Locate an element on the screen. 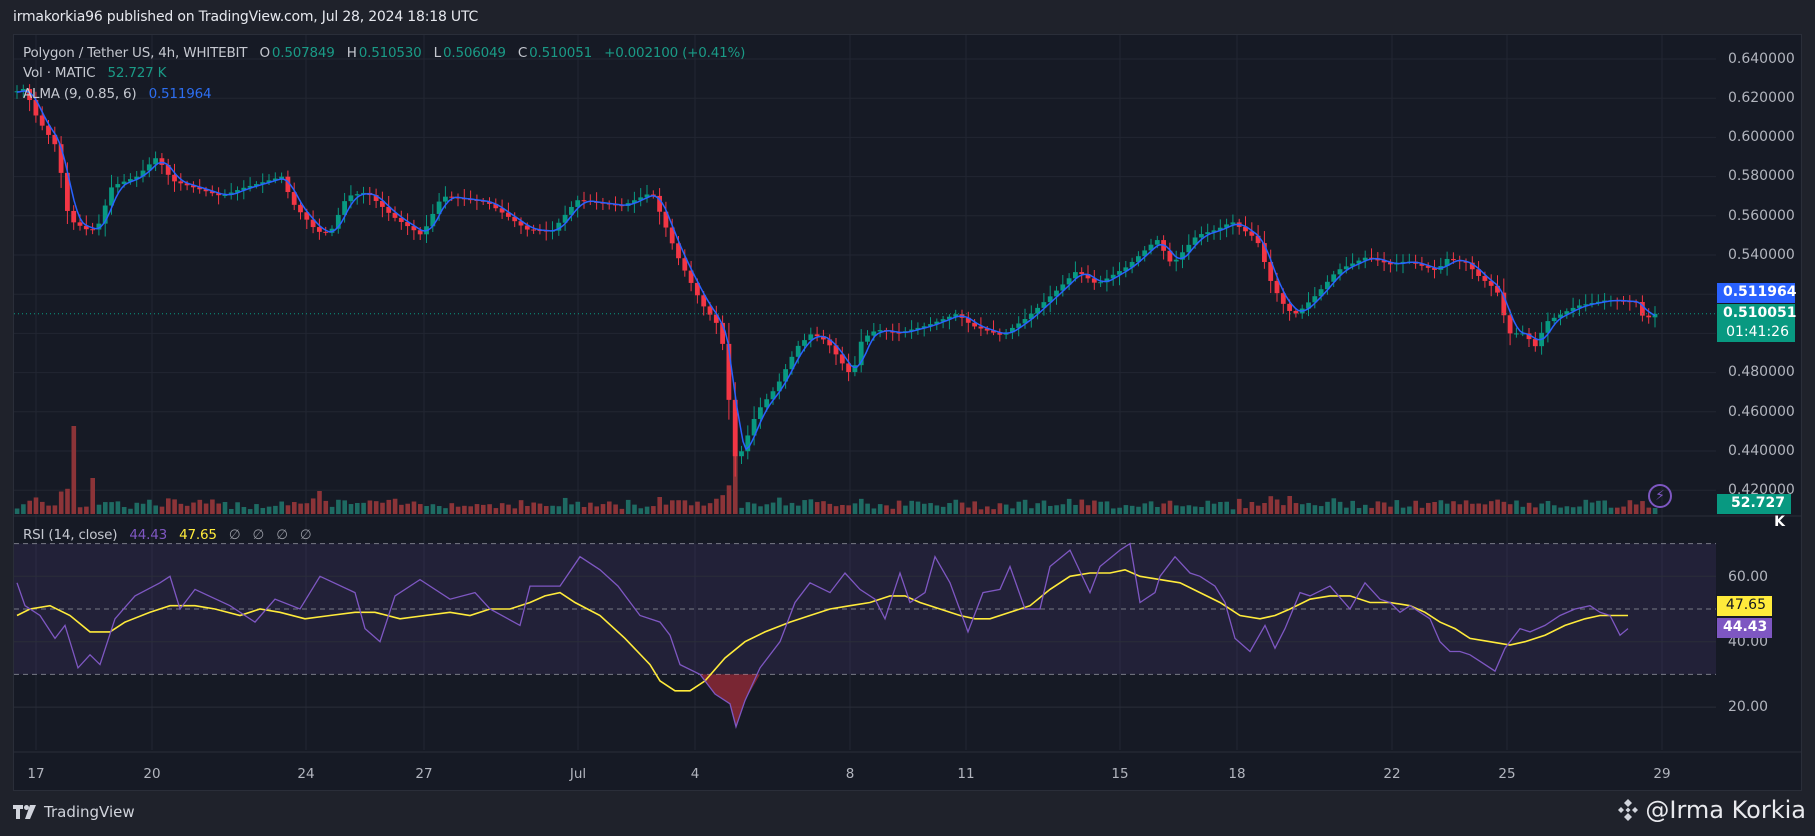 The height and width of the screenshot is (836, 1815). rsi-scale-label: 60.00 is located at coordinates (1748, 577).